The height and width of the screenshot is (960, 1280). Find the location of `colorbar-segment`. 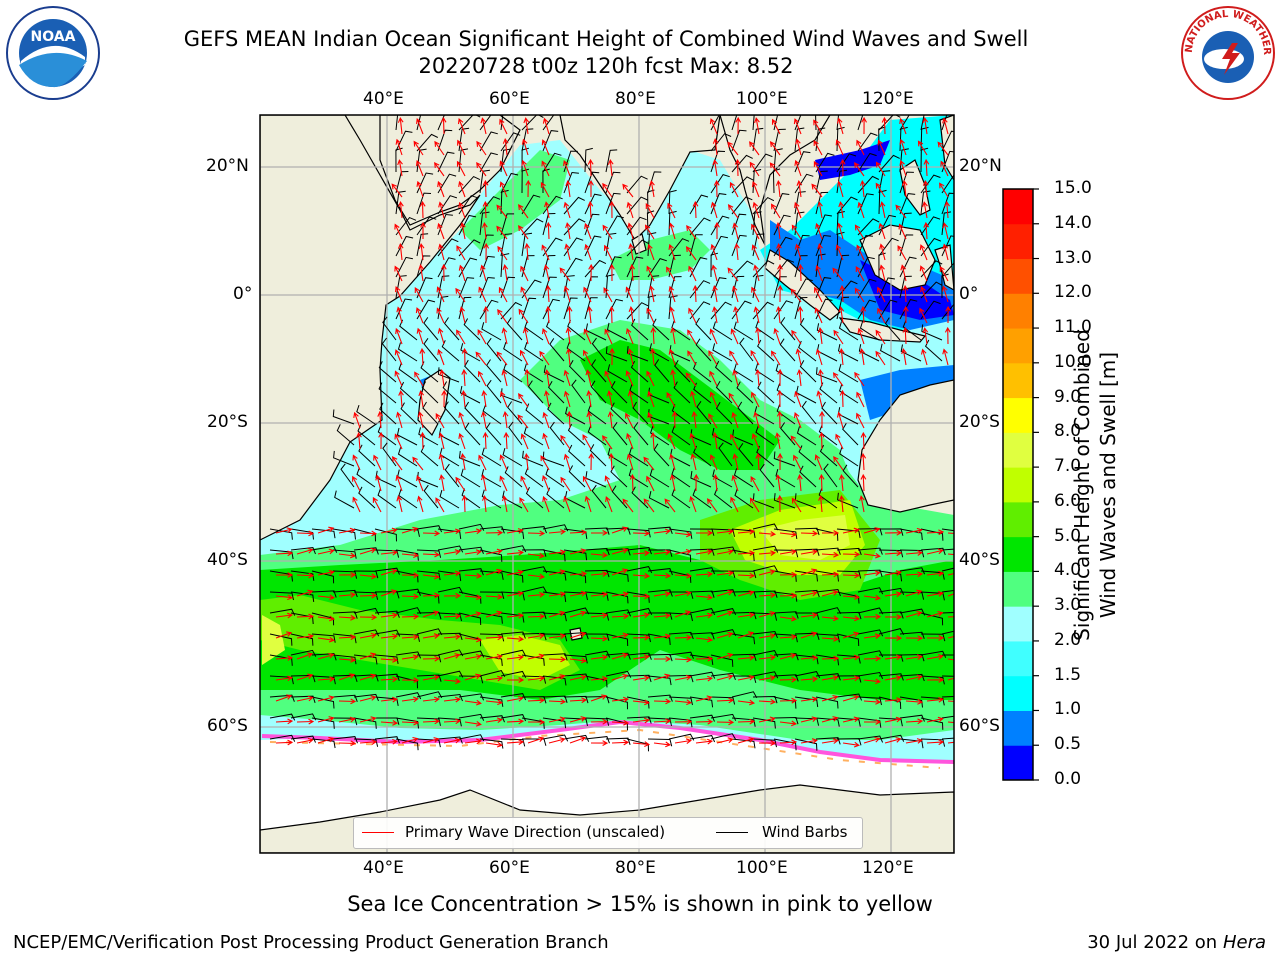

colorbar-segment is located at coordinates (1018, 415).